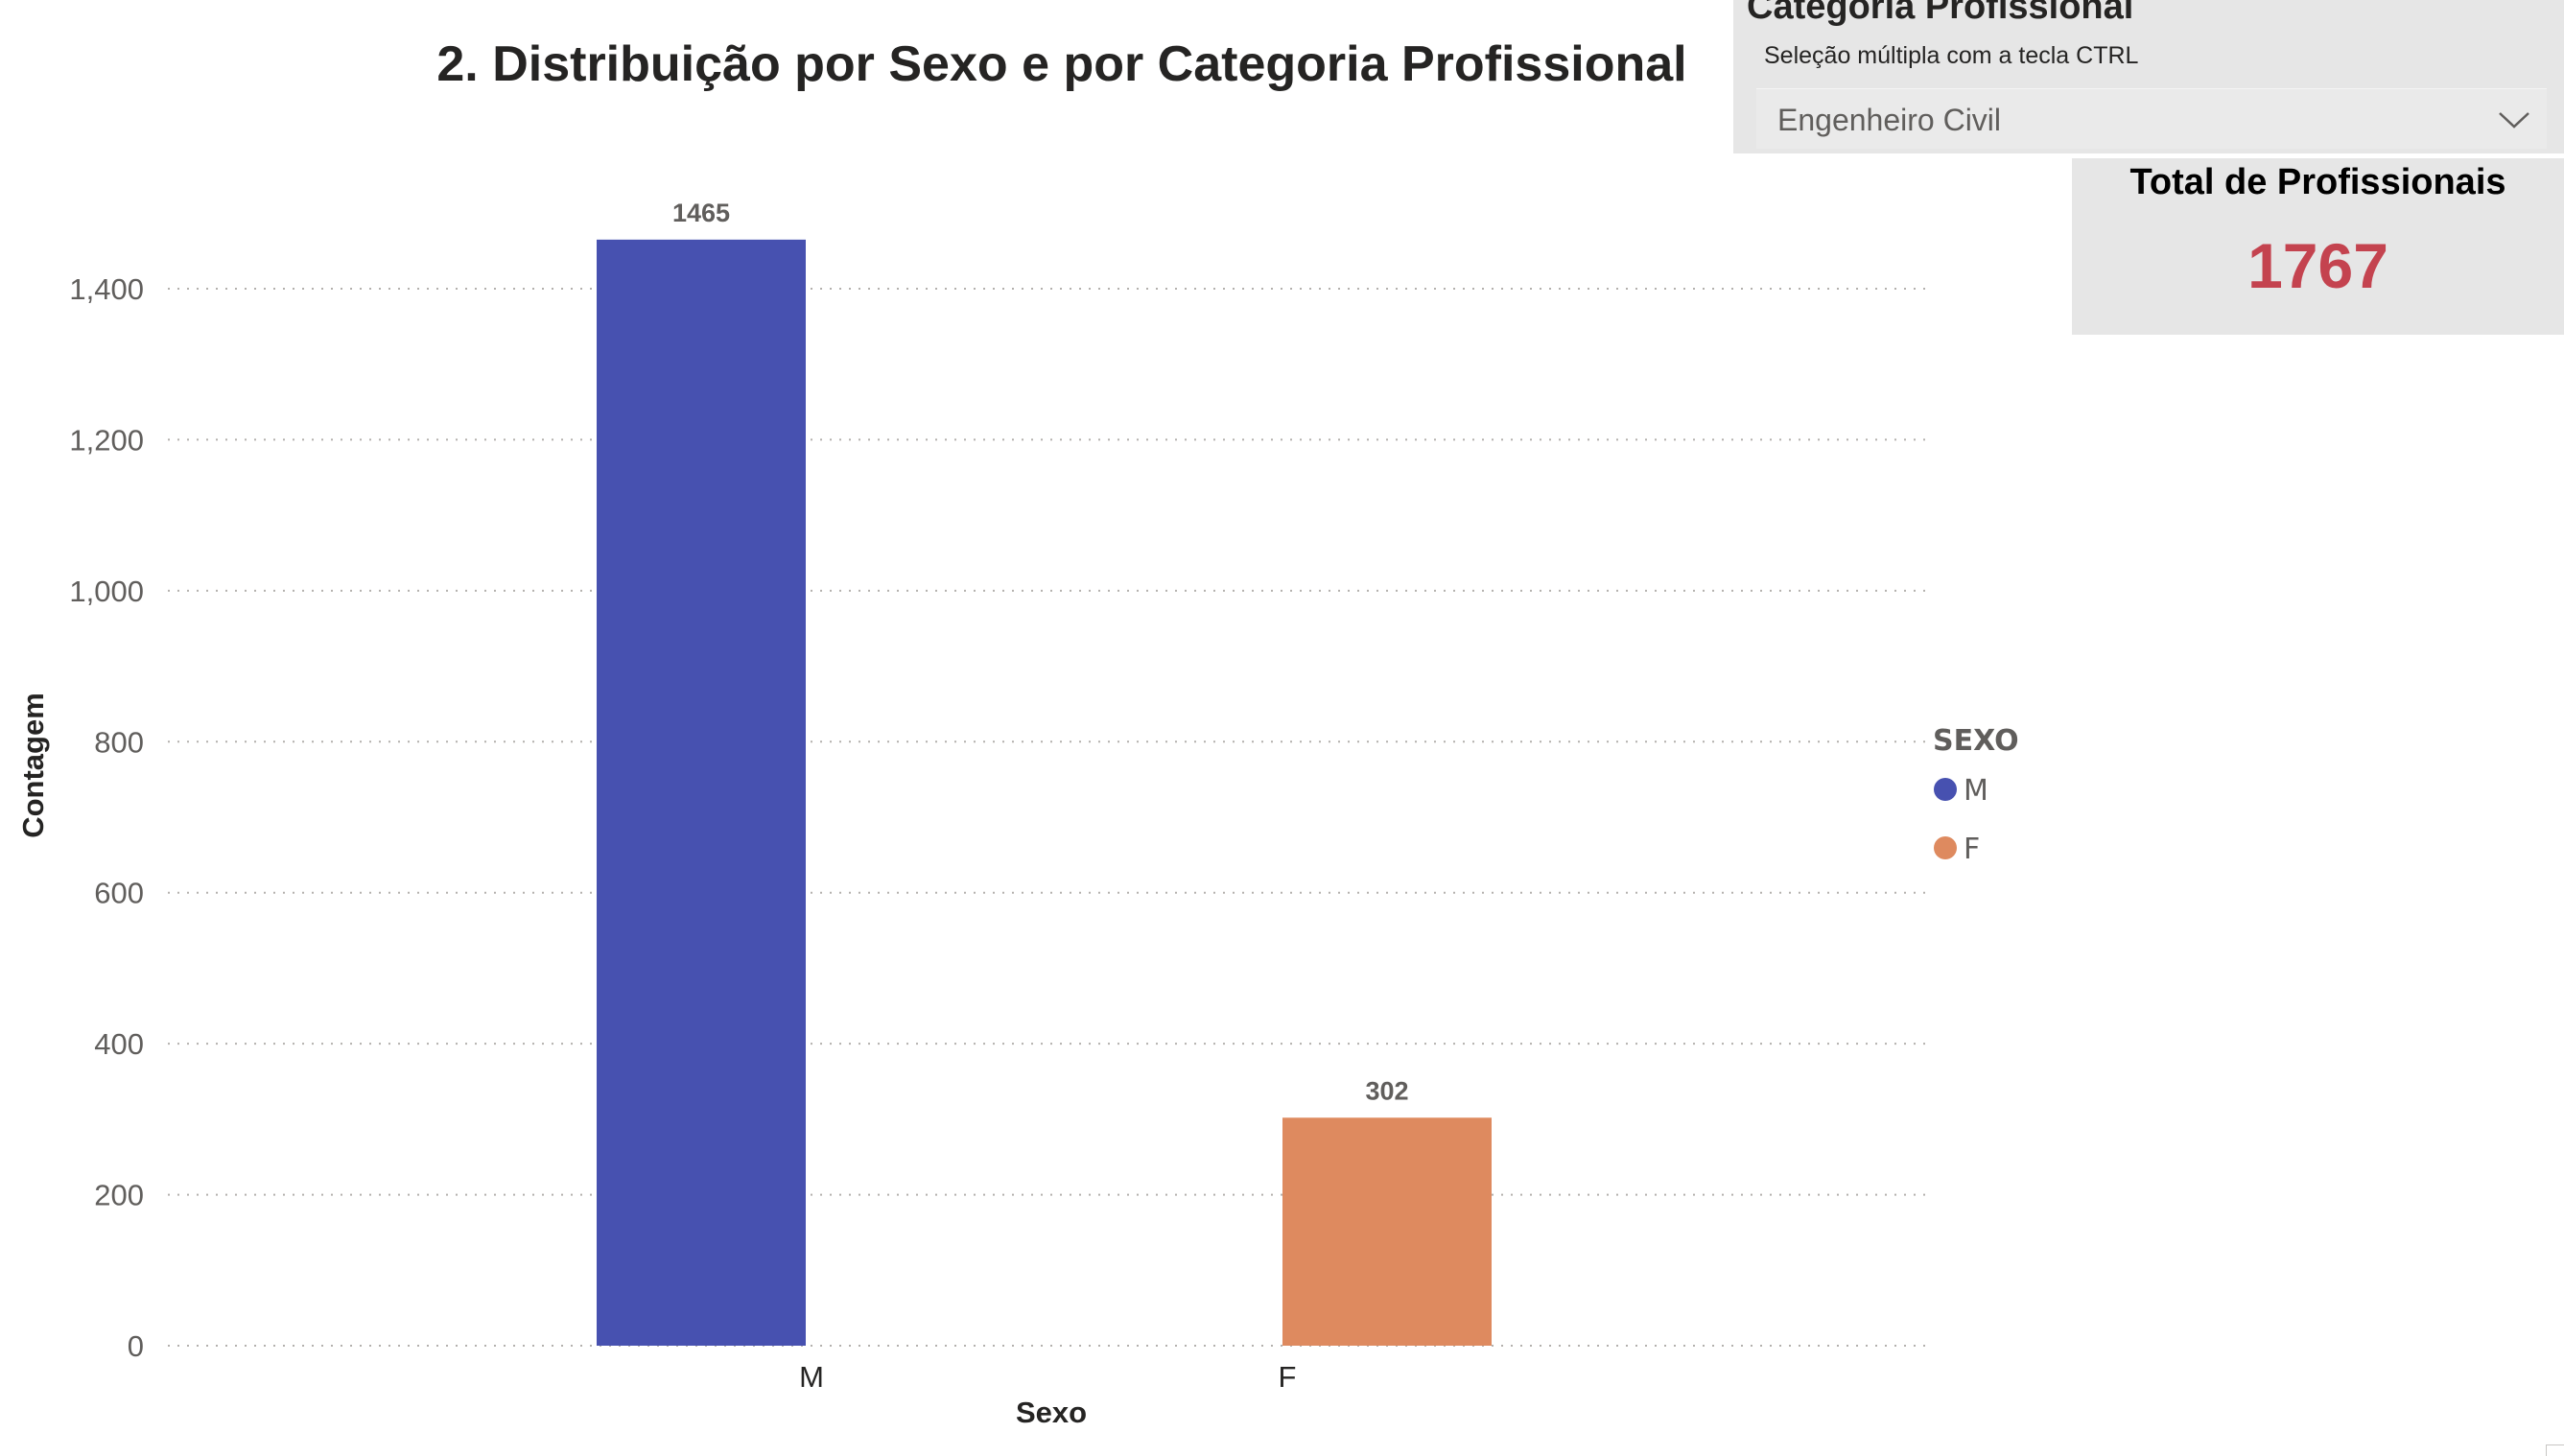 Image resolution: width=2564 pixels, height=1456 pixels. I want to click on category-dropdown: Engenheiro Civil, so click(2151, 119).